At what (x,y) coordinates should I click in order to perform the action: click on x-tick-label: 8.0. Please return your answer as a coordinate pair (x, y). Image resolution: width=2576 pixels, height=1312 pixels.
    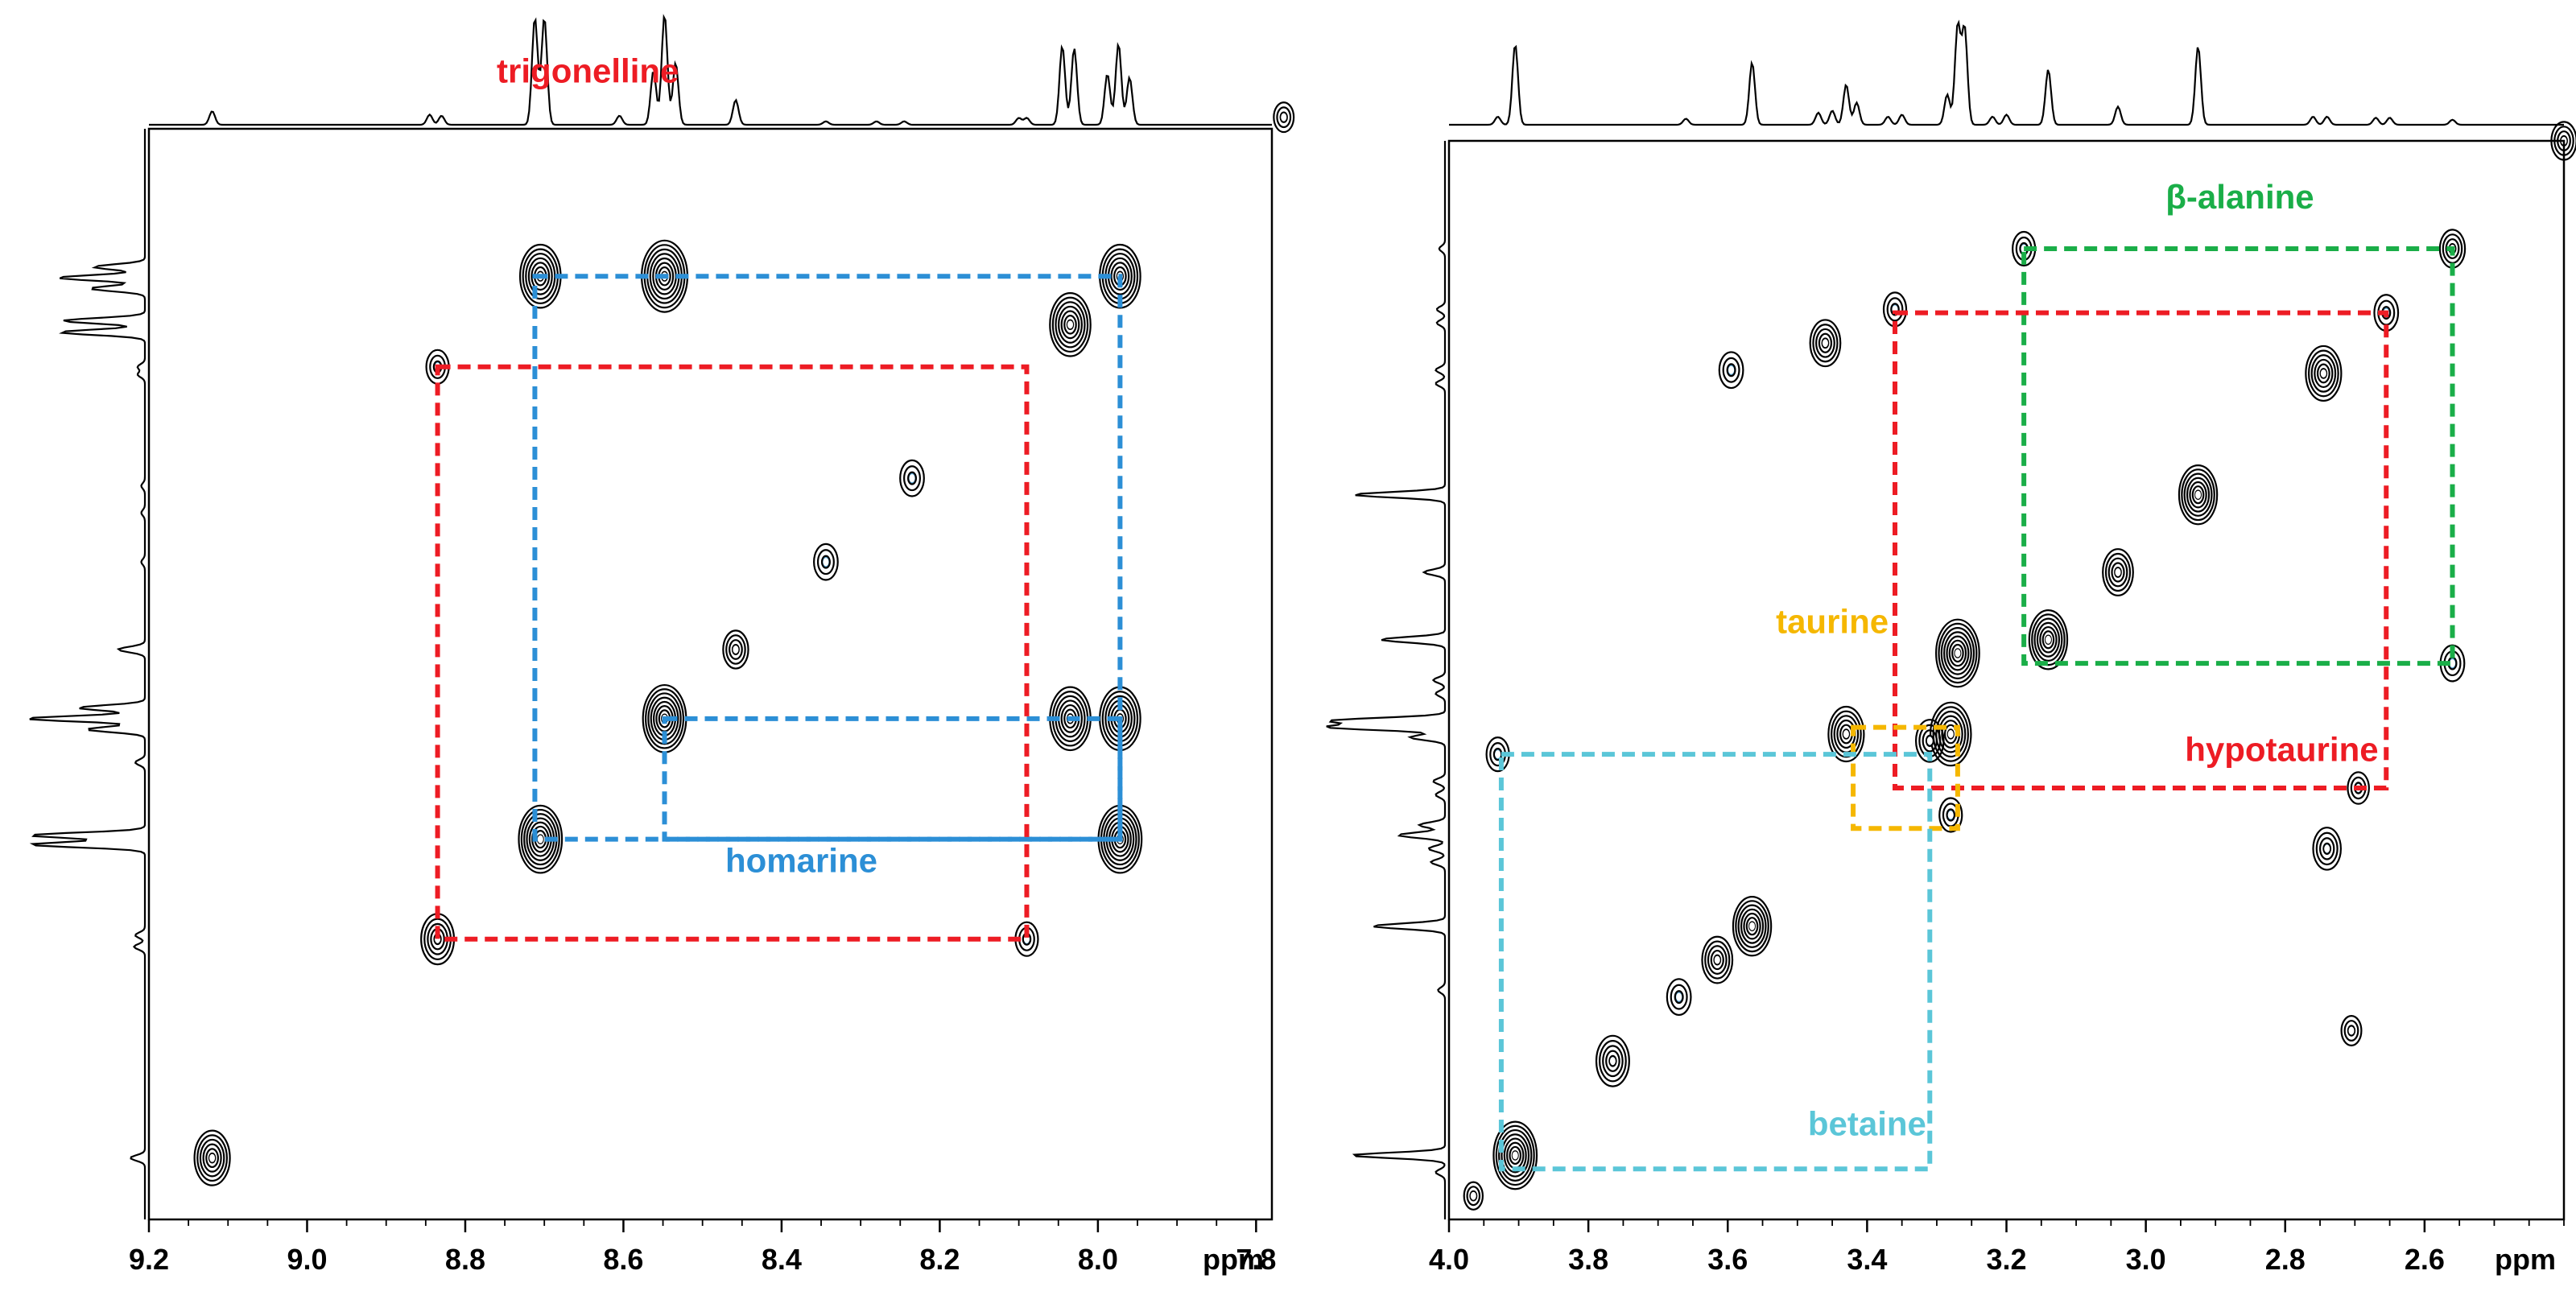
    Looking at the image, I should click on (1098, 1259).